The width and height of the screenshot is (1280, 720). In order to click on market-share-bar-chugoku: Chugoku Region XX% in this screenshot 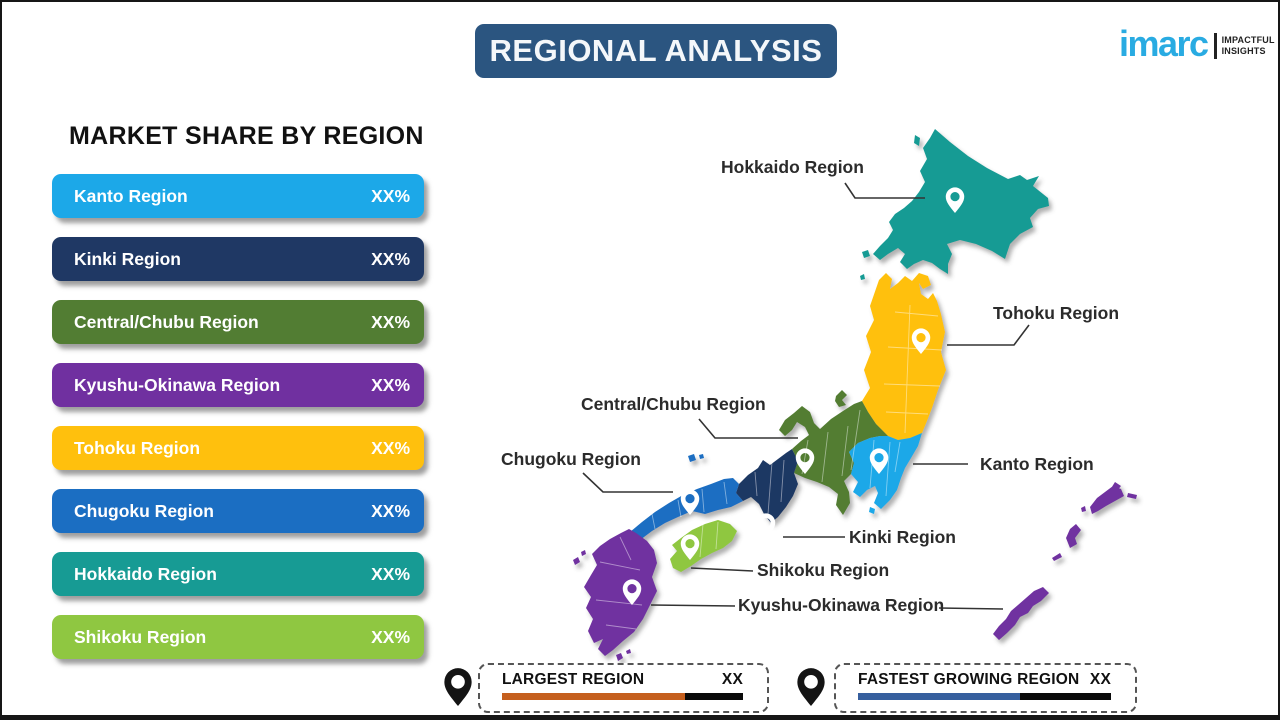, I will do `click(238, 511)`.